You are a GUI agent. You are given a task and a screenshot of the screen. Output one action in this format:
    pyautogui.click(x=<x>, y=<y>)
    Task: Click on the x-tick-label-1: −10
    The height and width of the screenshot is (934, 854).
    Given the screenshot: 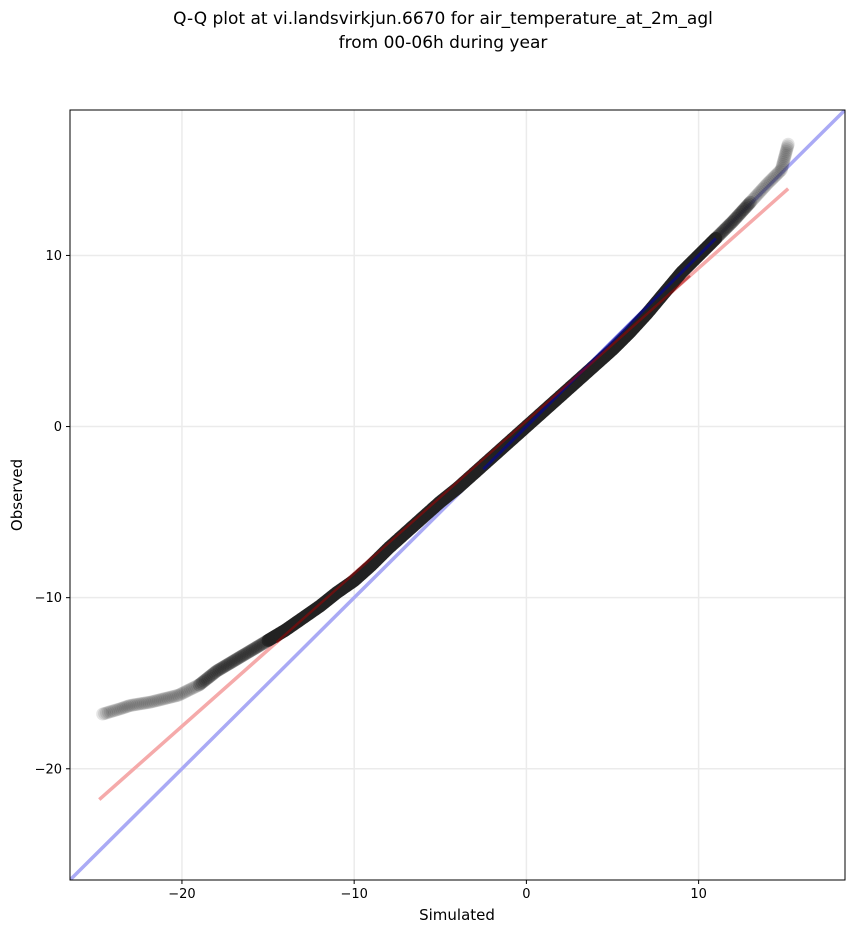 What is the action you would take?
    pyautogui.click(x=353, y=894)
    